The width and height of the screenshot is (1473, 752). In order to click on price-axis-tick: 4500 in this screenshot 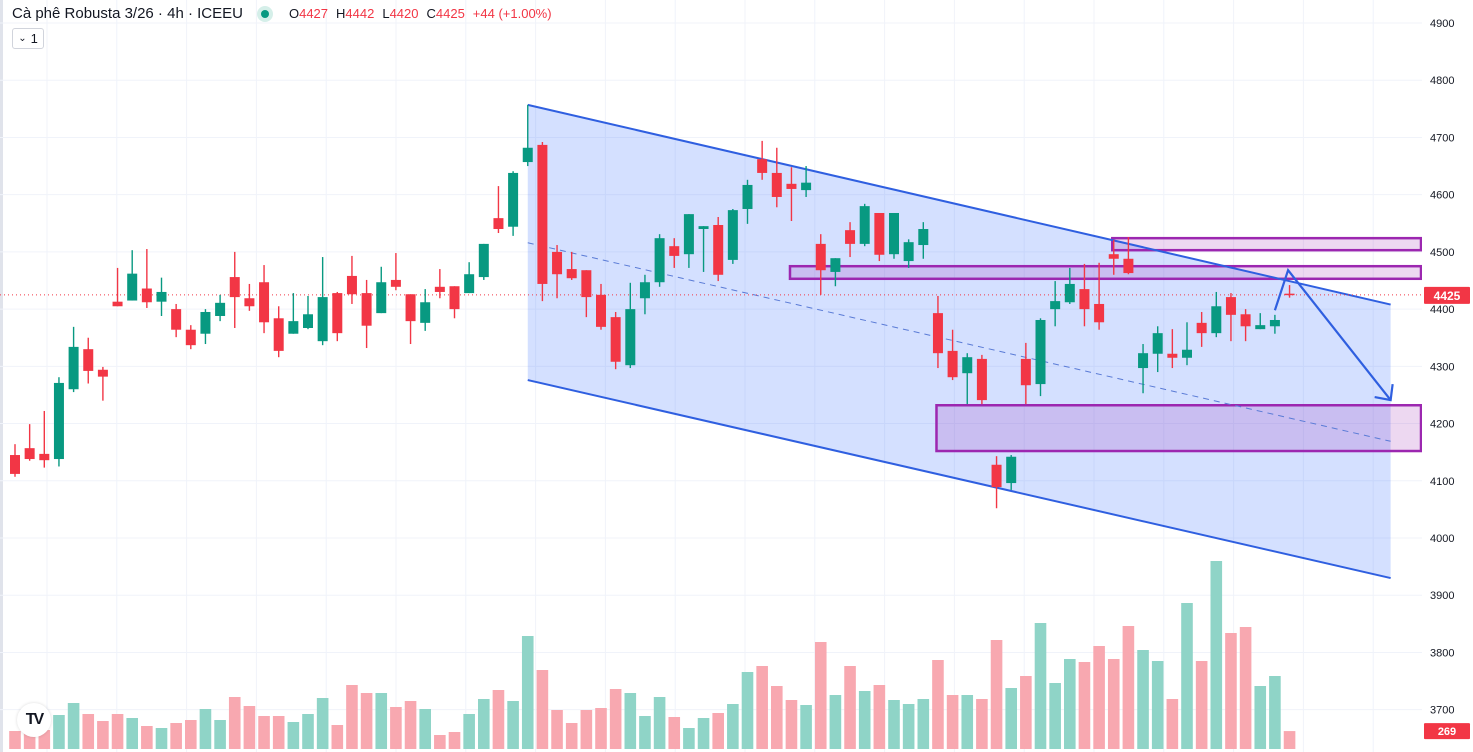, I will do `click(1442, 253)`.